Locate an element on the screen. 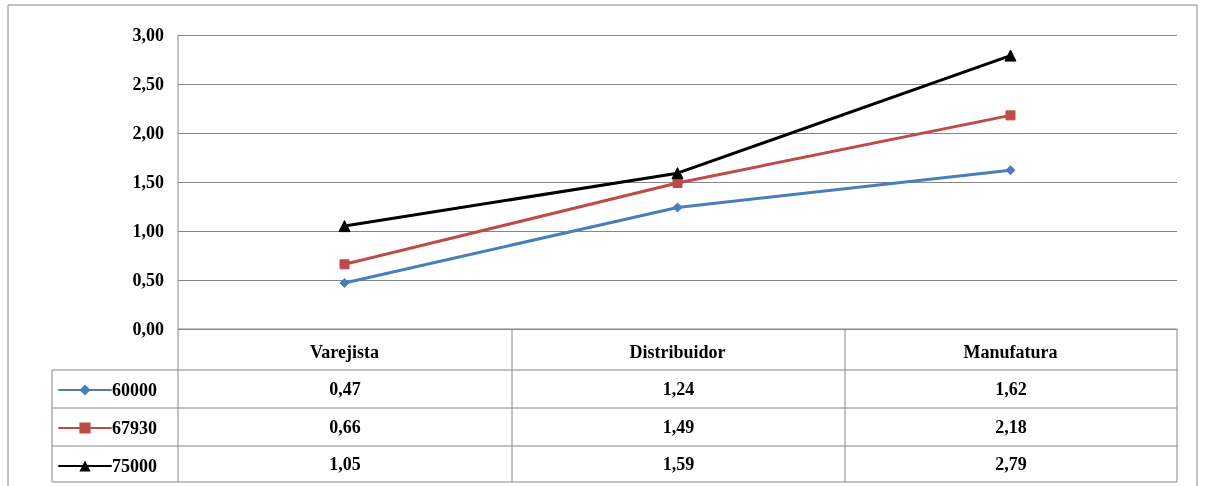  legend-label: 60000 is located at coordinates (134, 390).